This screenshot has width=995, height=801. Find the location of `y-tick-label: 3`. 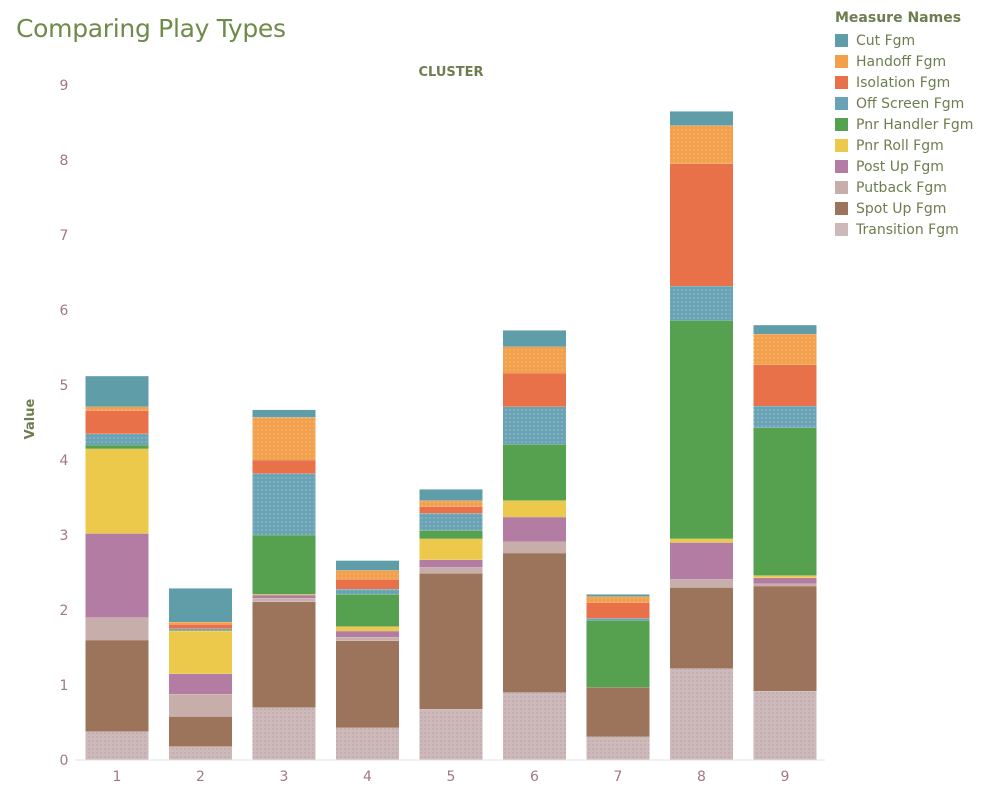

y-tick-label: 3 is located at coordinates (64, 536).